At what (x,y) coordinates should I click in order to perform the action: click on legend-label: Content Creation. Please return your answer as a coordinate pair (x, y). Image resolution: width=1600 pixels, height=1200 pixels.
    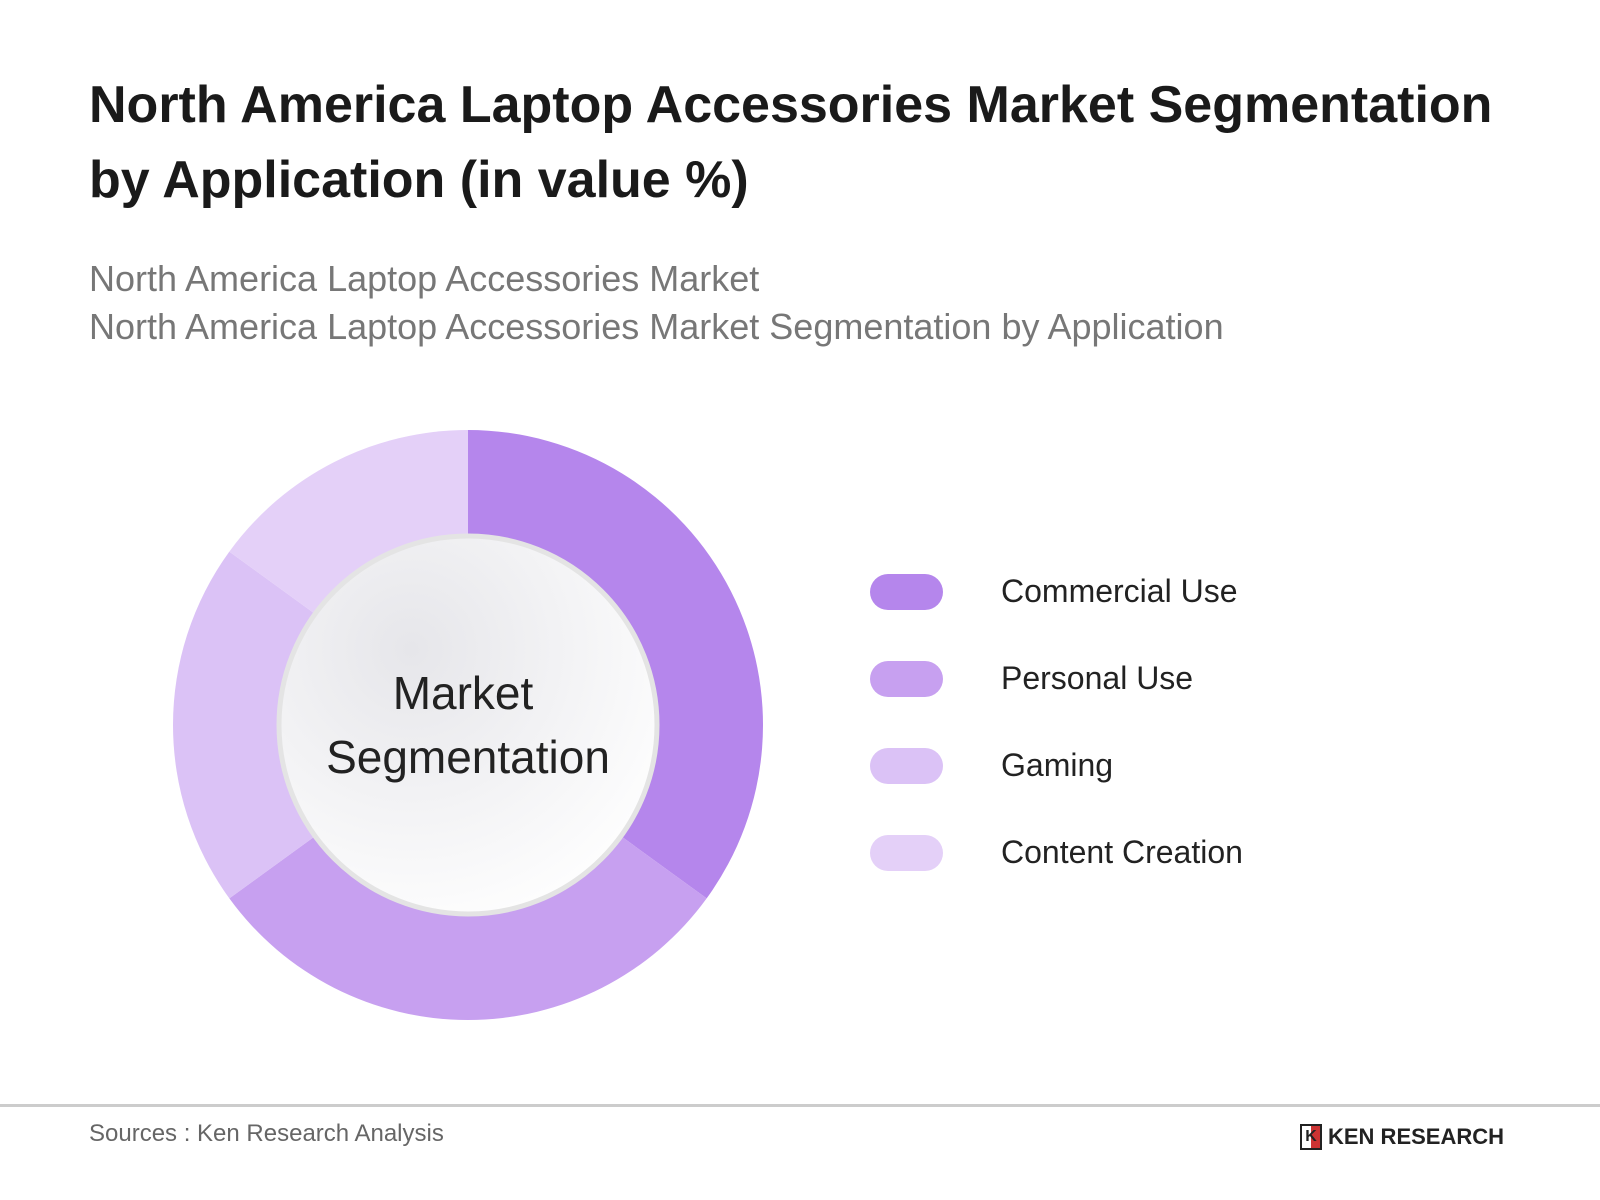
    Looking at the image, I should click on (1122, 852).